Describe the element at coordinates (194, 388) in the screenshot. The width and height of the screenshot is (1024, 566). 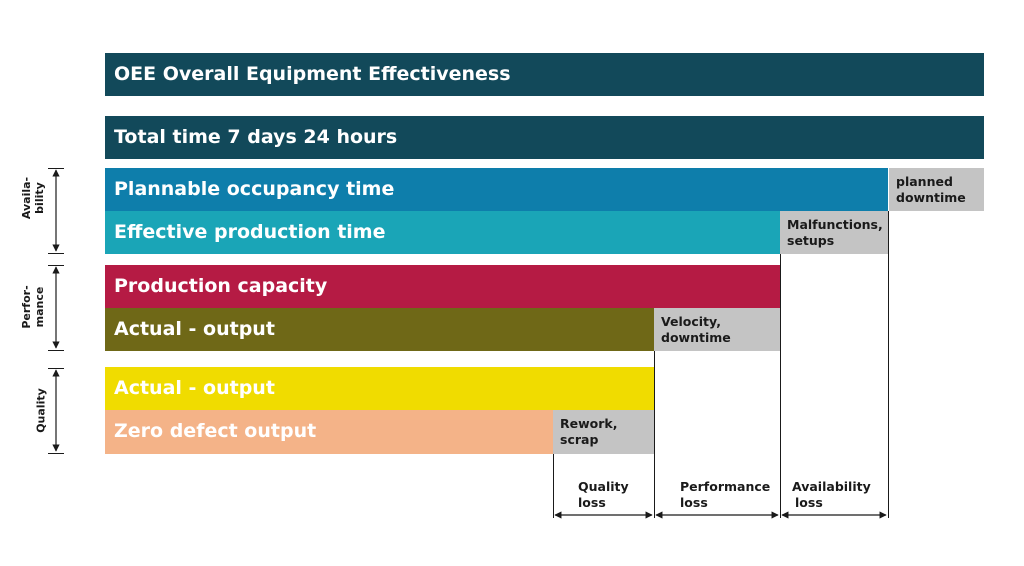
I see `actual-output-quality-label: Actual - output` at that location.